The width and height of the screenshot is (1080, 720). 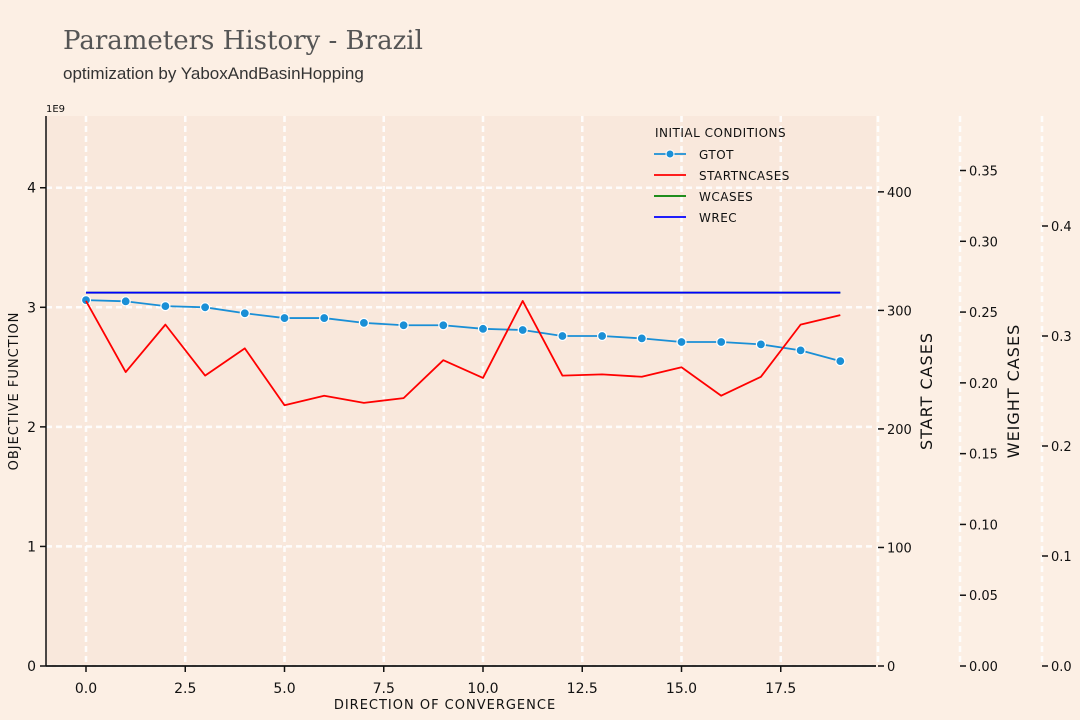 I want to click on legend-item-gtot: GTOT, so click(x=716, y=155).